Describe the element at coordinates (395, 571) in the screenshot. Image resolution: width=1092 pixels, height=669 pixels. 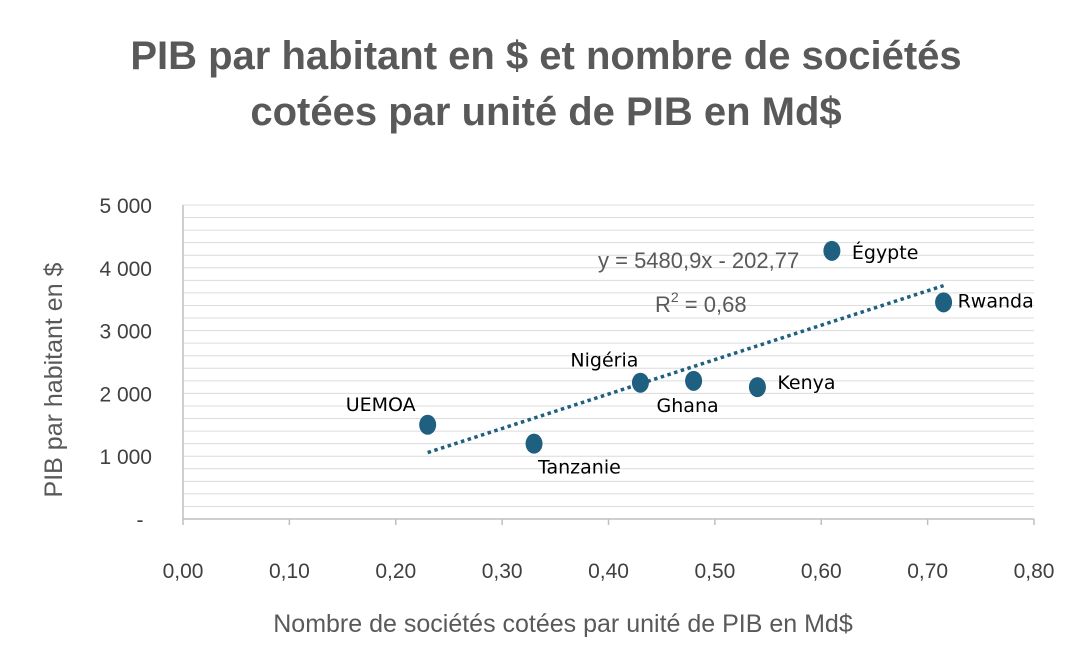
I see `x-tick-label: 0,20` at that location.